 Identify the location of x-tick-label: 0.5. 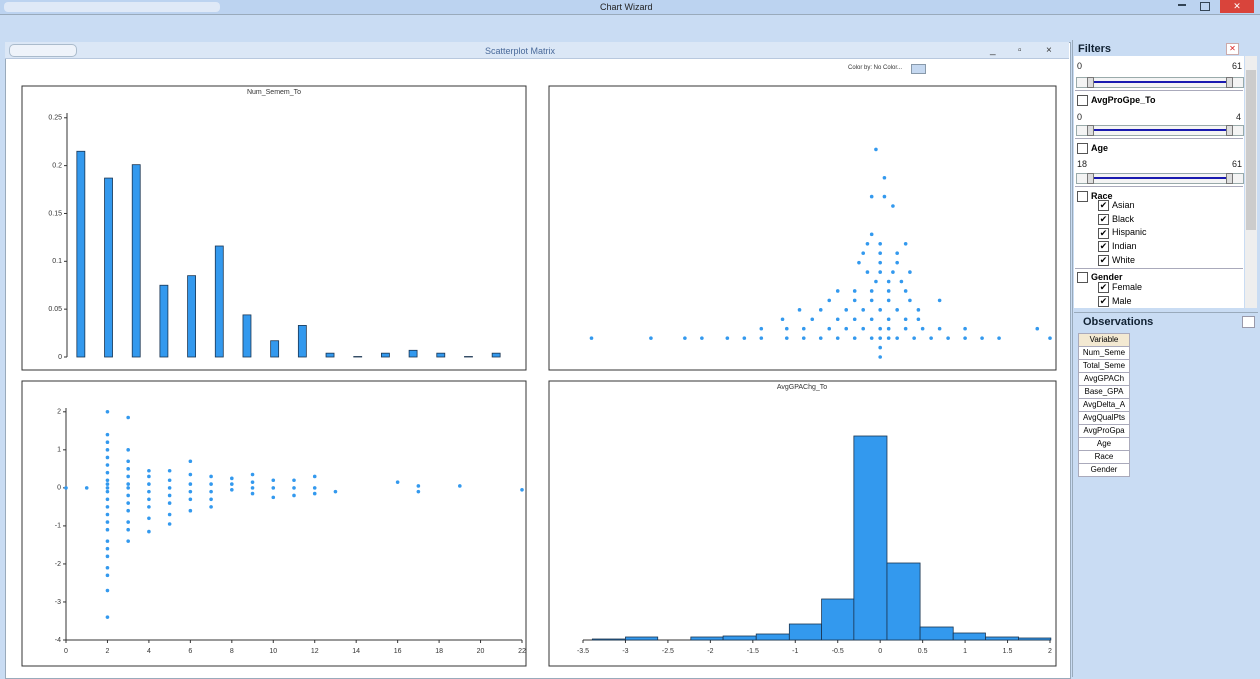
(923, 651).